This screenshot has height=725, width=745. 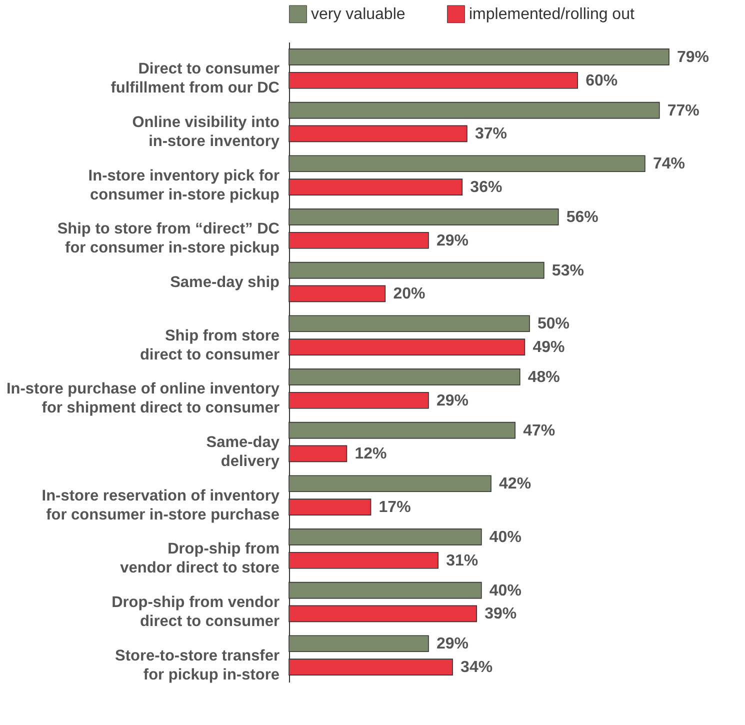 I want to click on y-tick-label: Drop-ship from vendor direct to store, so click(x=200, y=558).